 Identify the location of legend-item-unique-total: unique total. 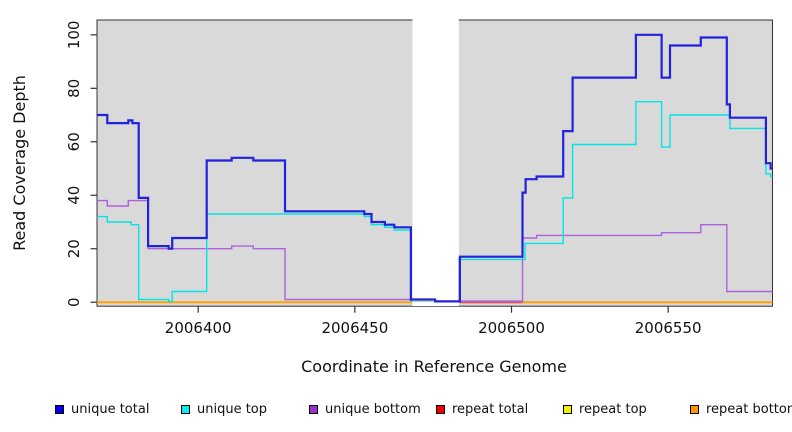
(102, 409).